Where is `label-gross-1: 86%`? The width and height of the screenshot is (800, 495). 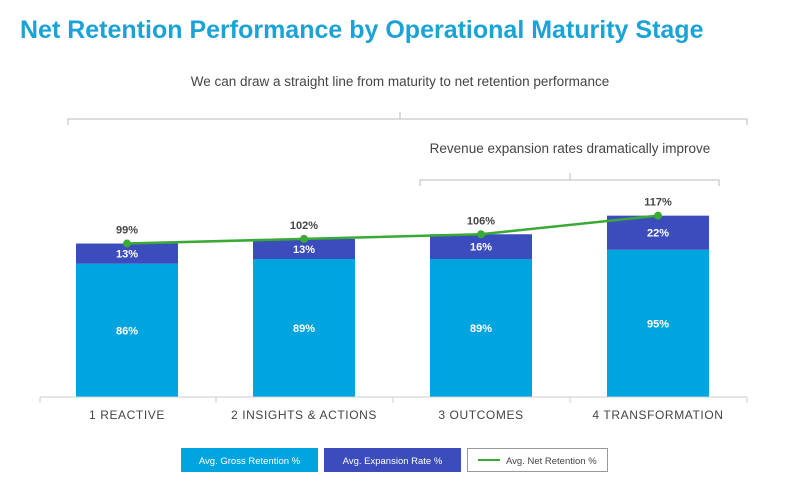 label-gross-1: 86% is located at coordinates (127, 331).